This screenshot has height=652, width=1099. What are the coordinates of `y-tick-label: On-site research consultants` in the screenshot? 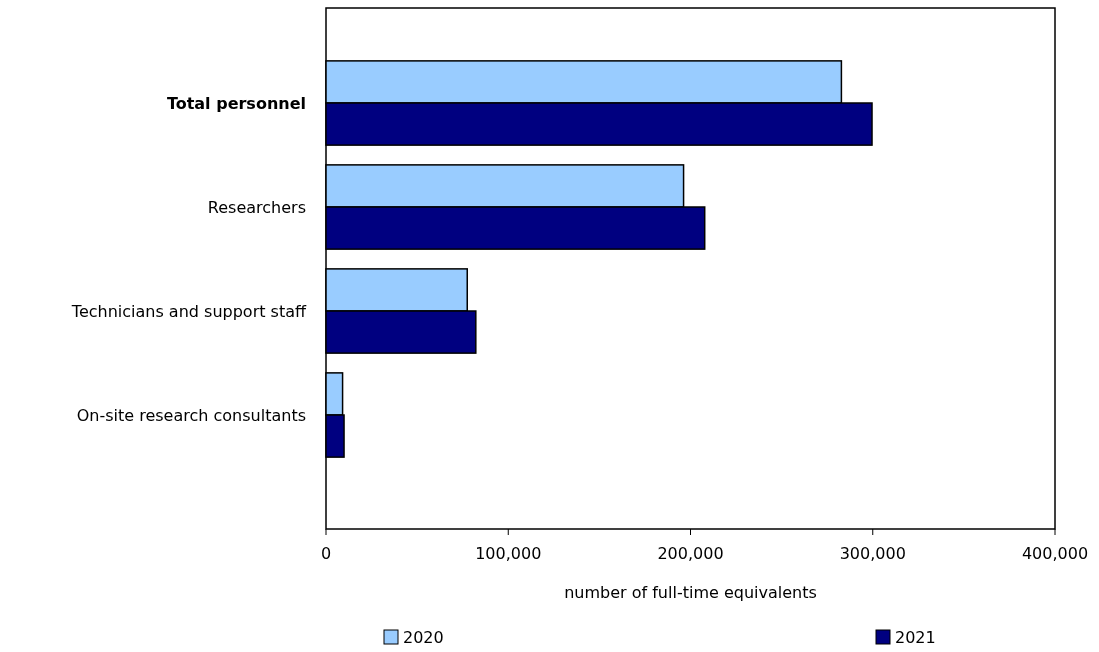 It's located at (191, 415).